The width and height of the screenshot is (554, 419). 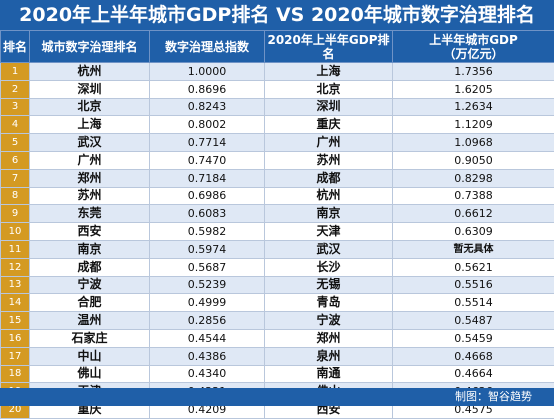 I want to click on gdp-city-cell: 郑州, so click(x=329, y=338).